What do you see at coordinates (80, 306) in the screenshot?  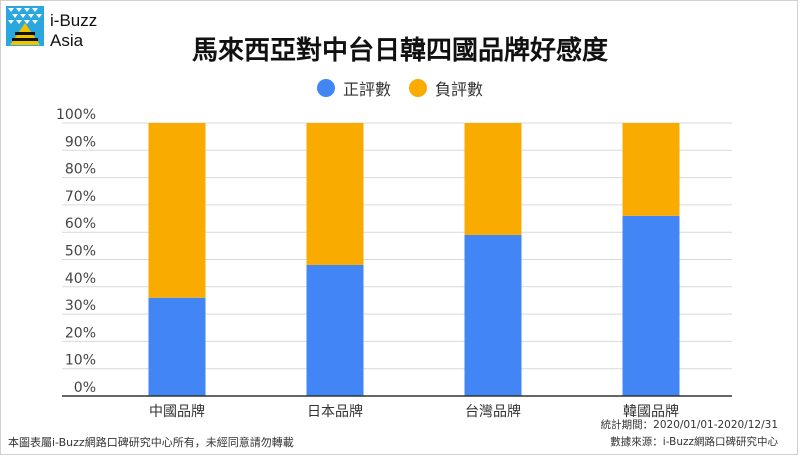 I see `y-tick-label: 30%` at bounding box center [80, 306].